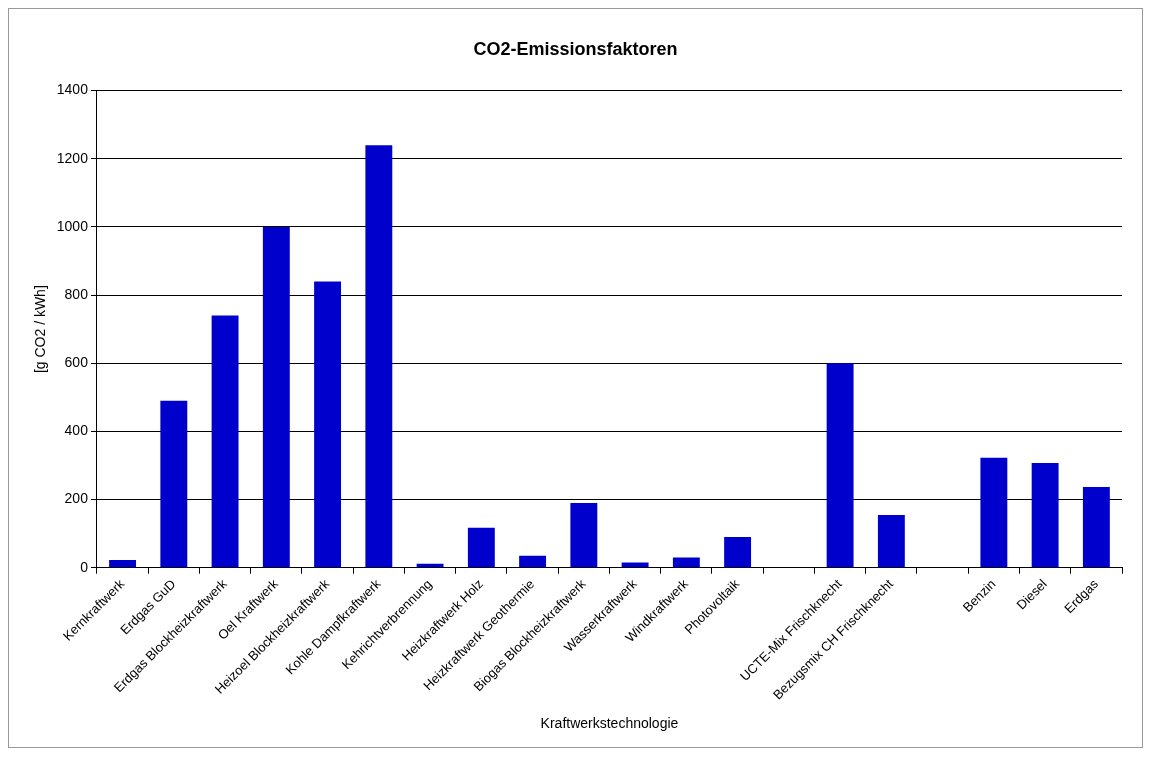 Image resolution: width=1155 pixels, height=760 pixels. I want to click on y-tick-label: 1400, so click(72, 89).